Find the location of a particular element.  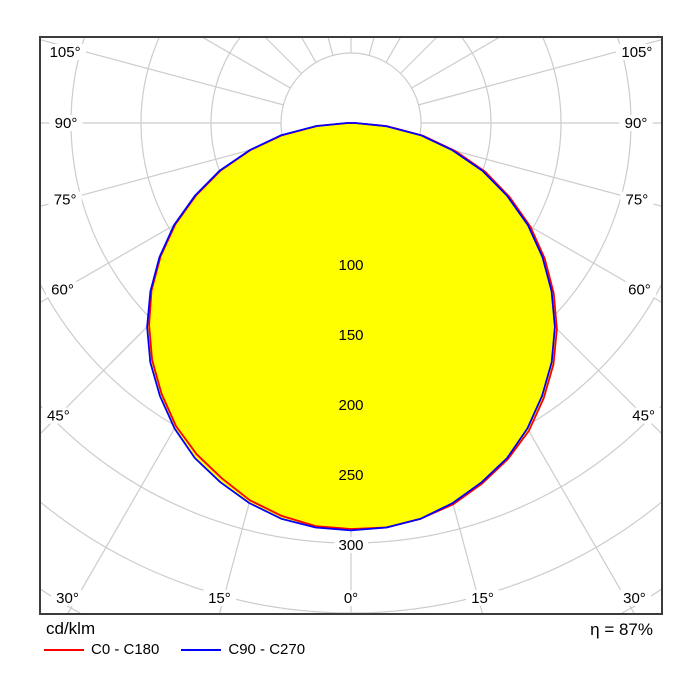

efficiency-label: η = 87% is located at coordinates (621, 629).